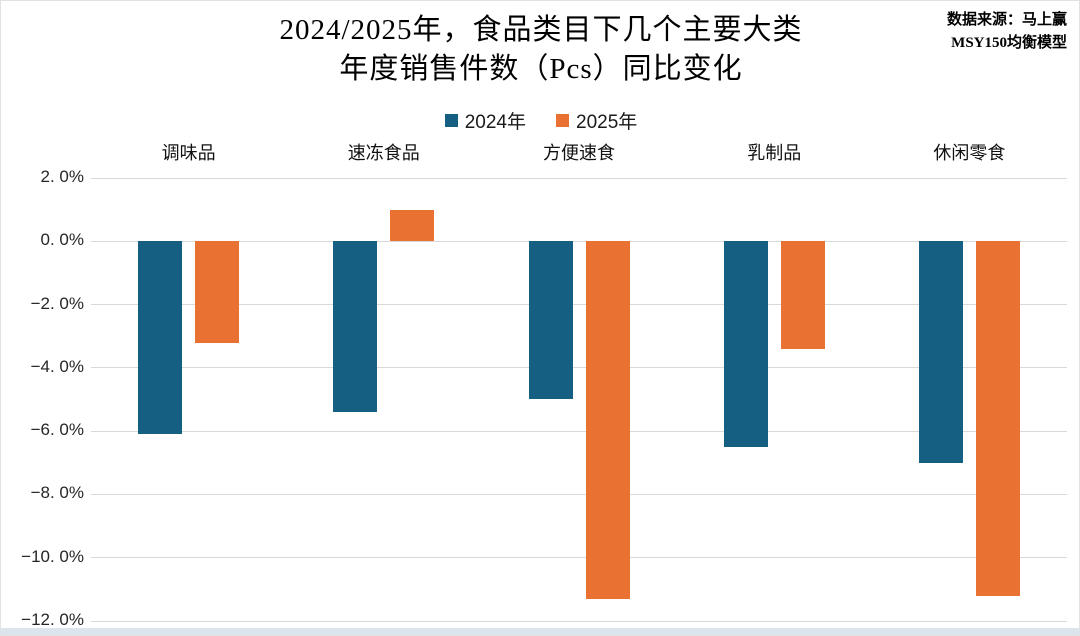 This screenshot has width=1080, height=636. What do you see at coordinates (160, 338) in the screenshot?
I see `bar-2024-cat0` at bounding box center [160, 338].